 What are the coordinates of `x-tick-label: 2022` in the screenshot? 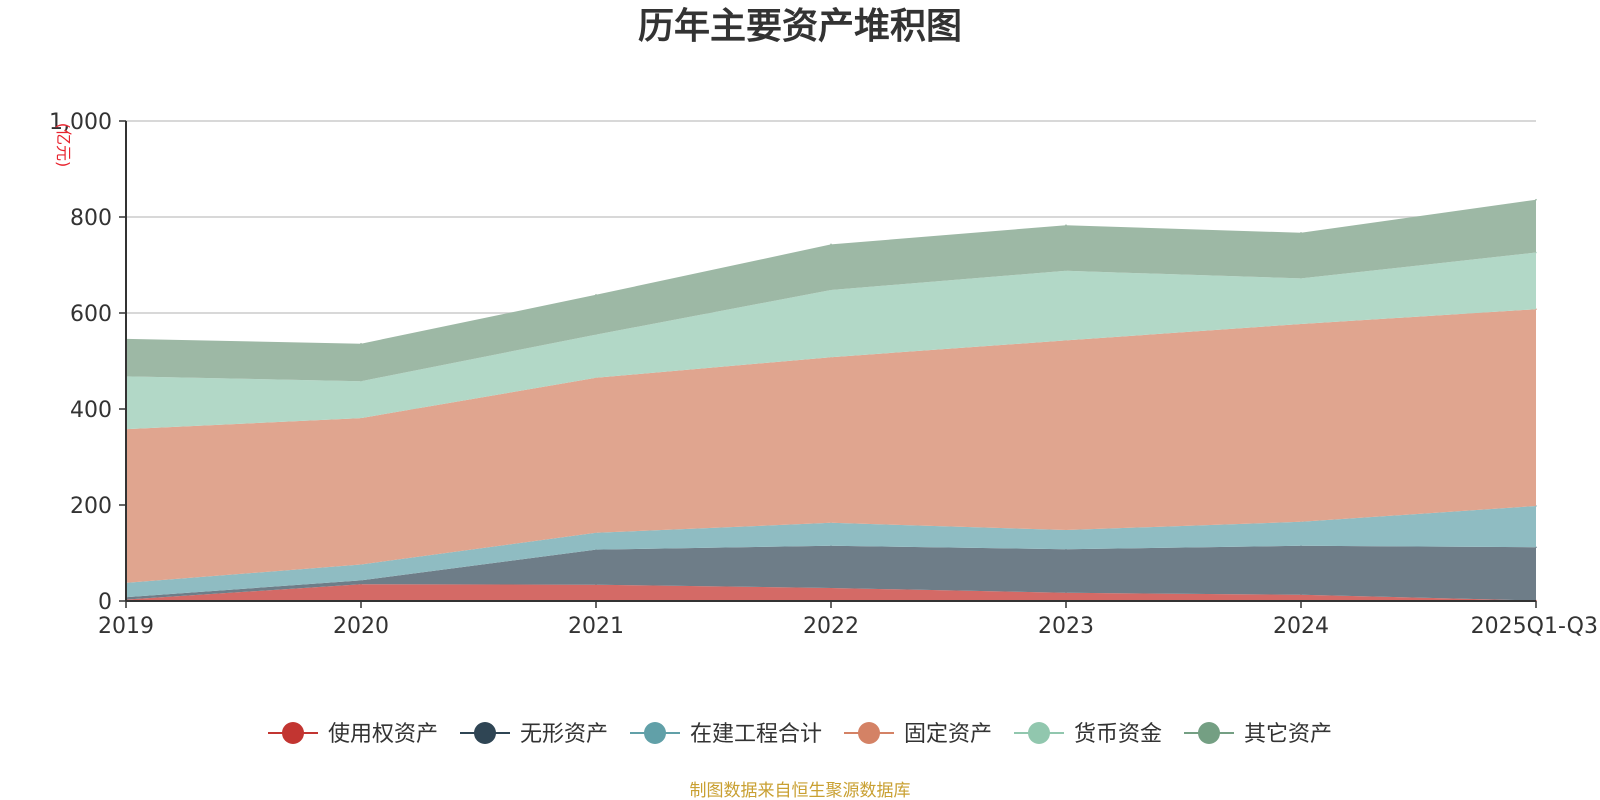 It's located at (831, 626).